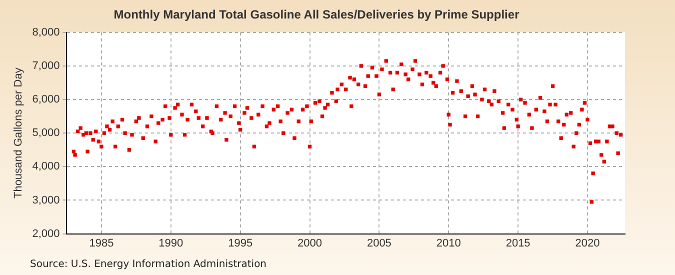  I want to click on source-note: Source: U.S. Energy Information Administration, so click(148, 264).